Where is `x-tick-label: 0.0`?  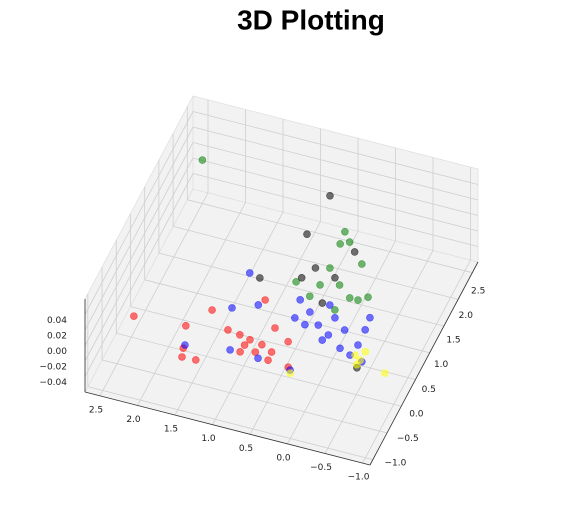
x-tick-label: 0.0 is located at coordinates (283, 458).